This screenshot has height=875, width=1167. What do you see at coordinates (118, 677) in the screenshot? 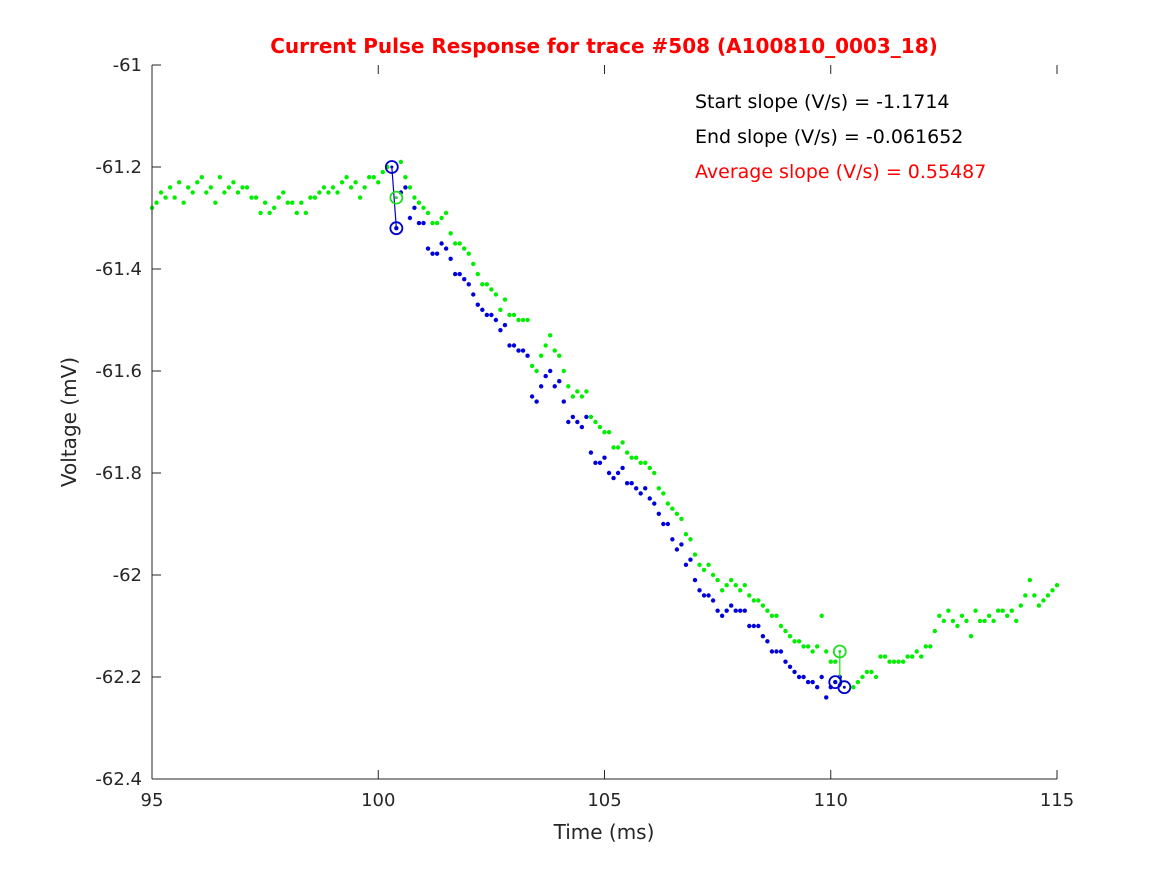
I see `y-tick-label: -62.2` at bounding box center [118, 677].